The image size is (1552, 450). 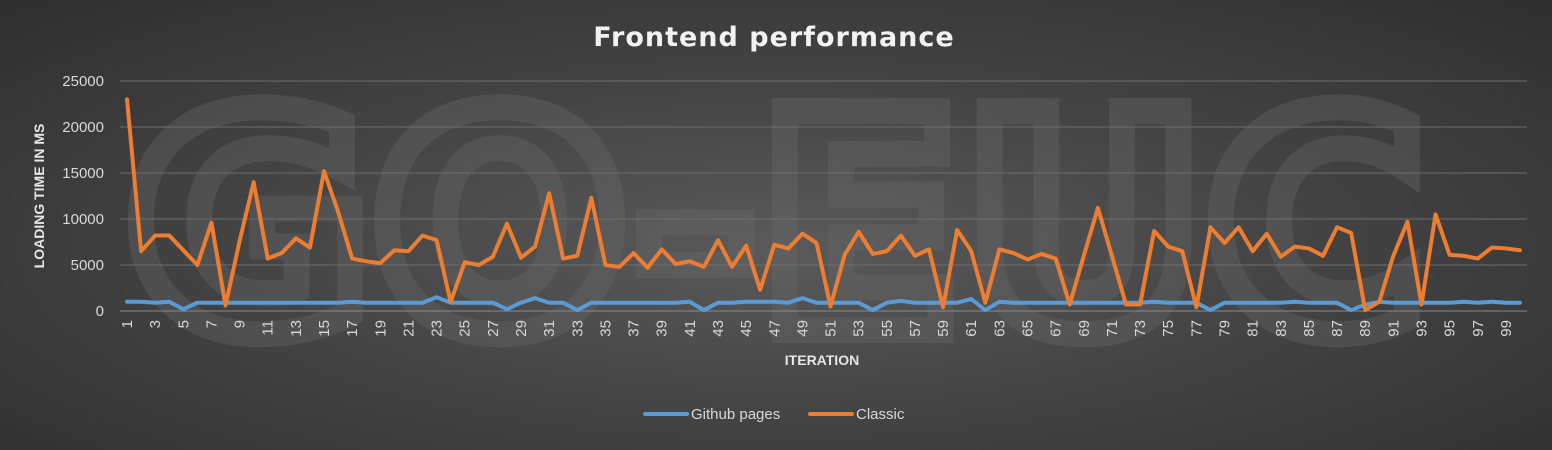 I want to click on x-tick-label: 5, so click(x=183, y=324).